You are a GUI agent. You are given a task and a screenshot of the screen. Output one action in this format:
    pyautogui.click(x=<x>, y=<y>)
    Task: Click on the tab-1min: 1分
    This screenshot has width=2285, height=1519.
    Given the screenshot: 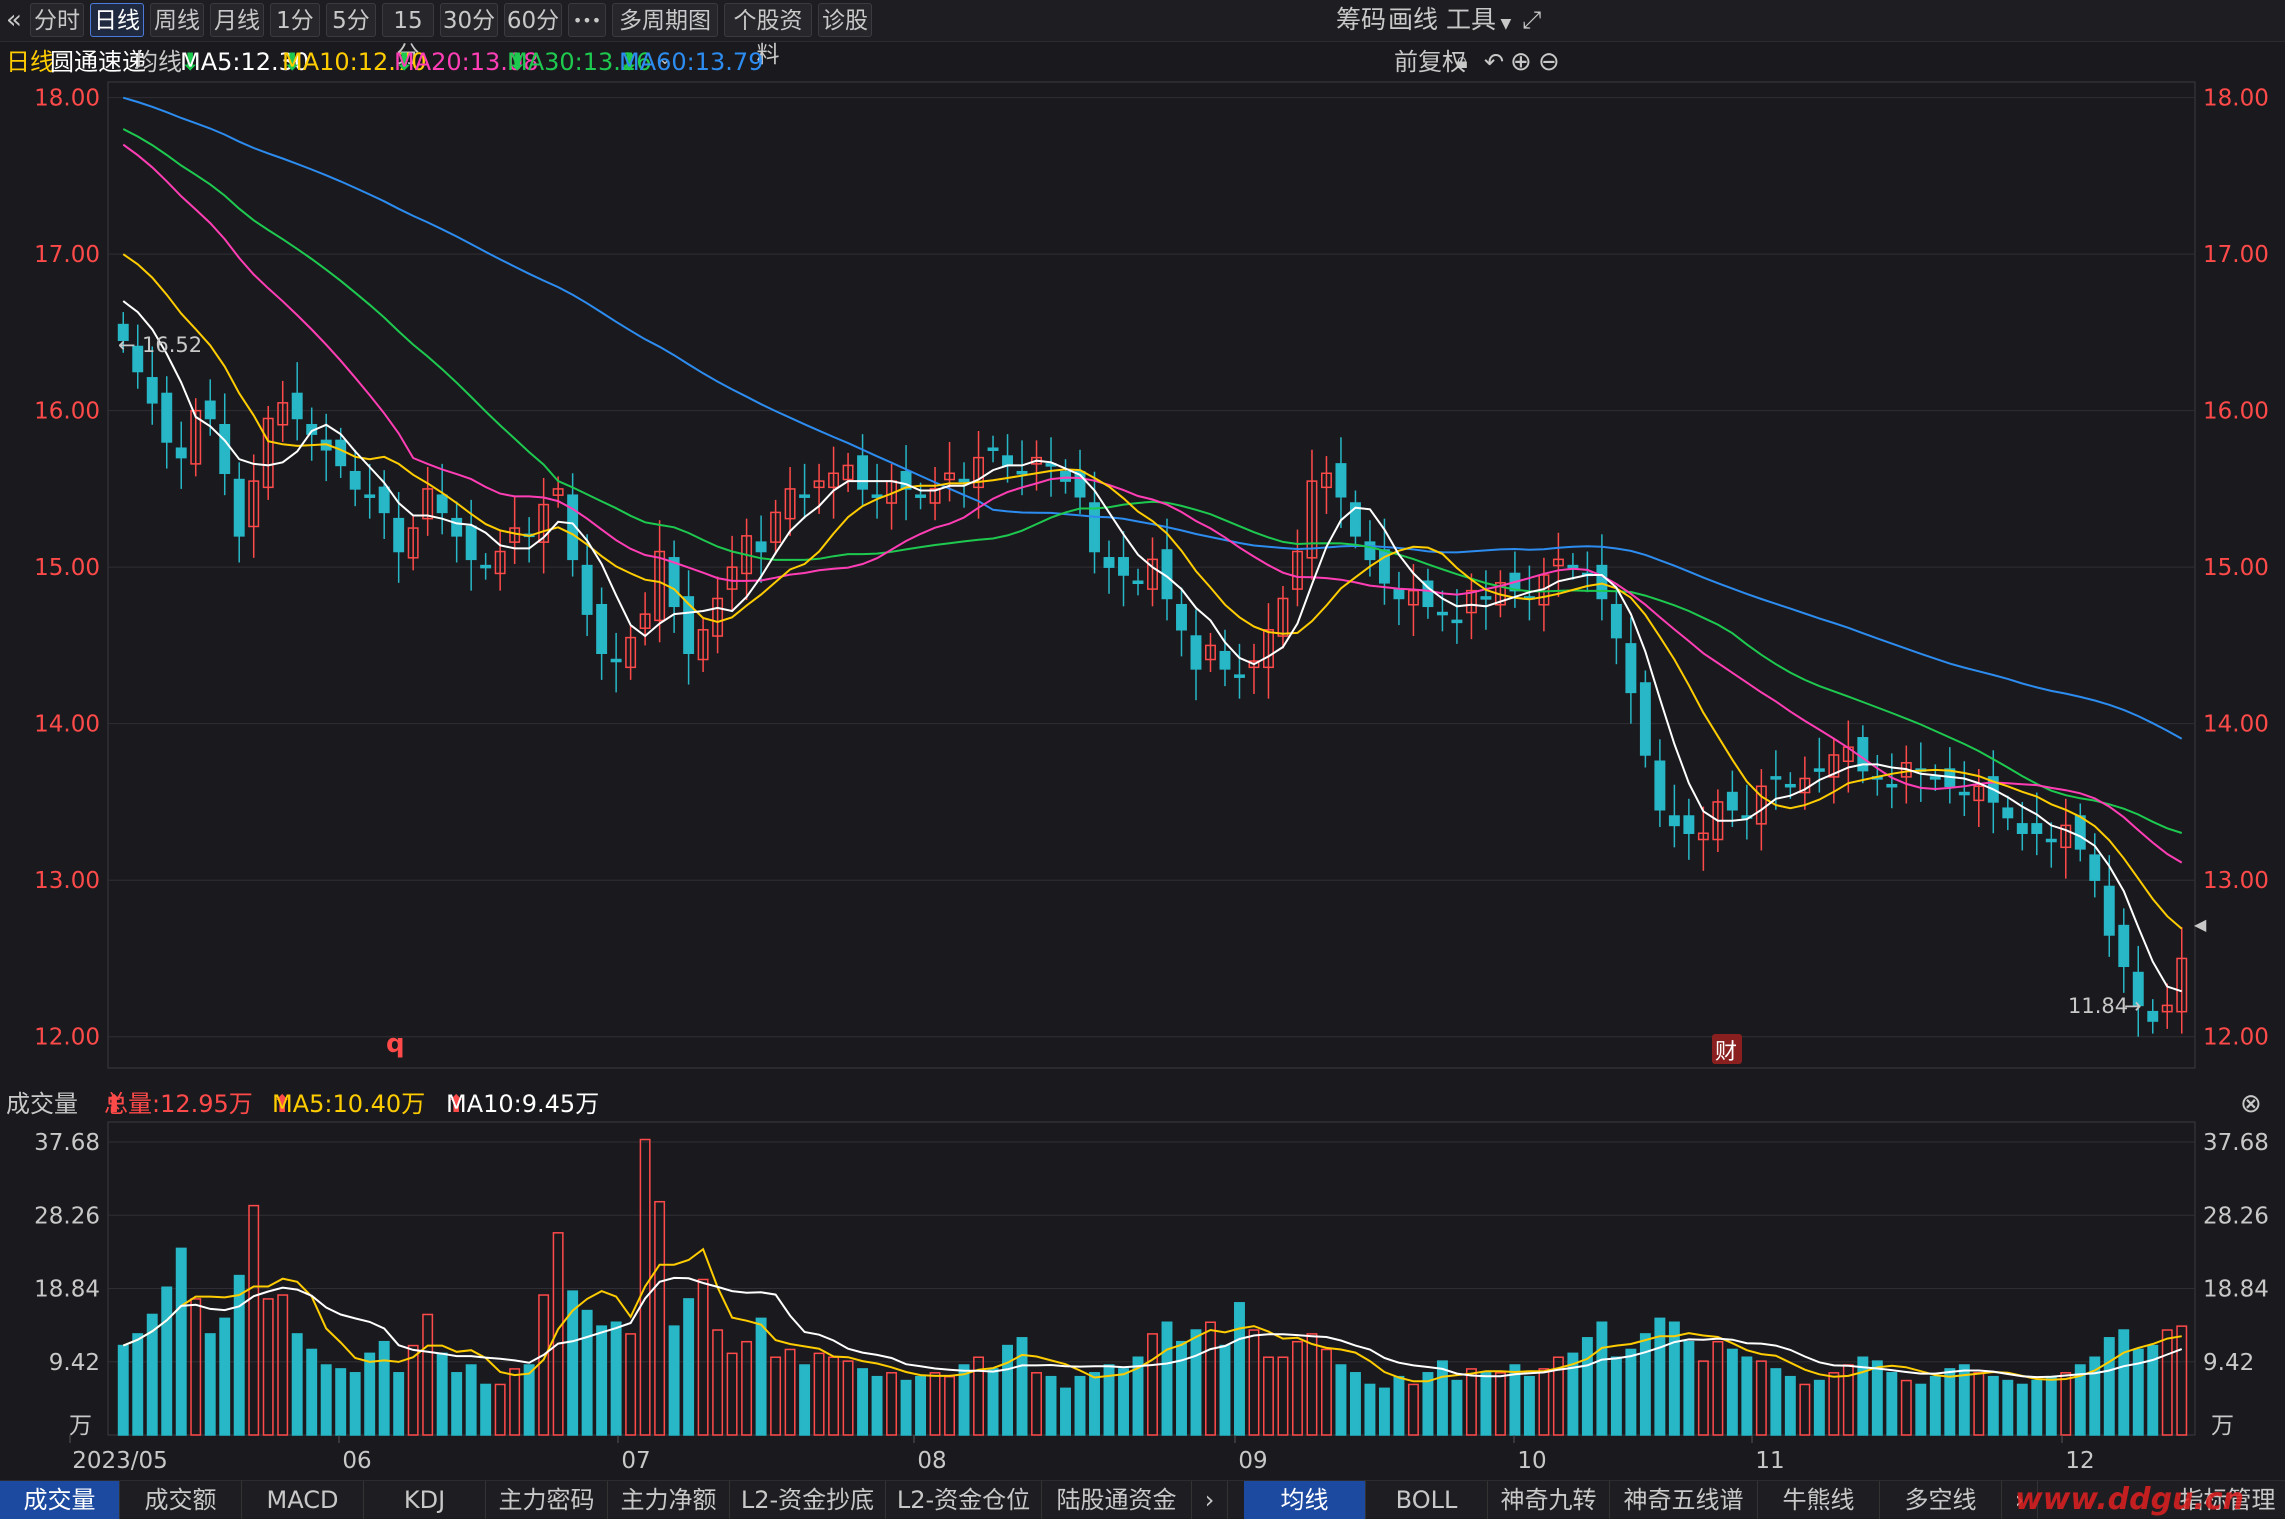 What is the action you would take?
    pyautogui.click(x=295, y=20)
    